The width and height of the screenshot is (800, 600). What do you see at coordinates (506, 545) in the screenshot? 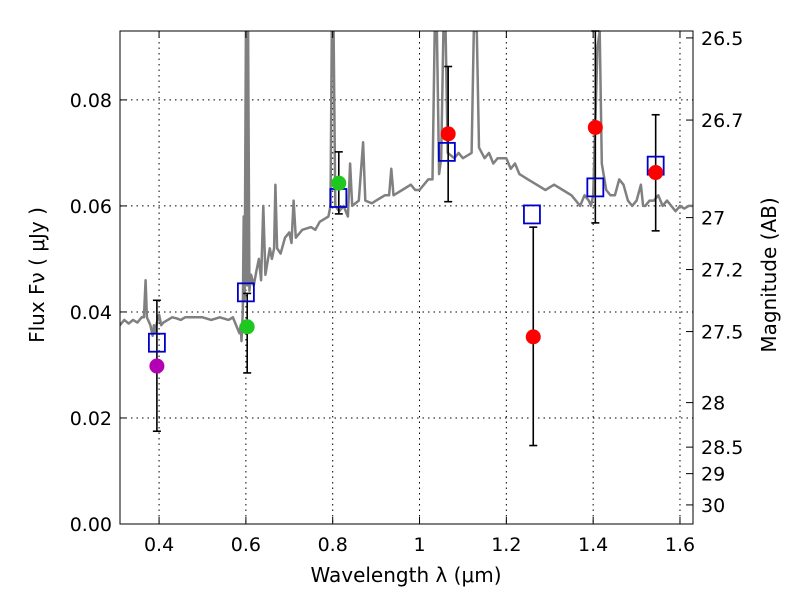
I see `x-tick-label: 1.2` at bounding box center [506, 545].